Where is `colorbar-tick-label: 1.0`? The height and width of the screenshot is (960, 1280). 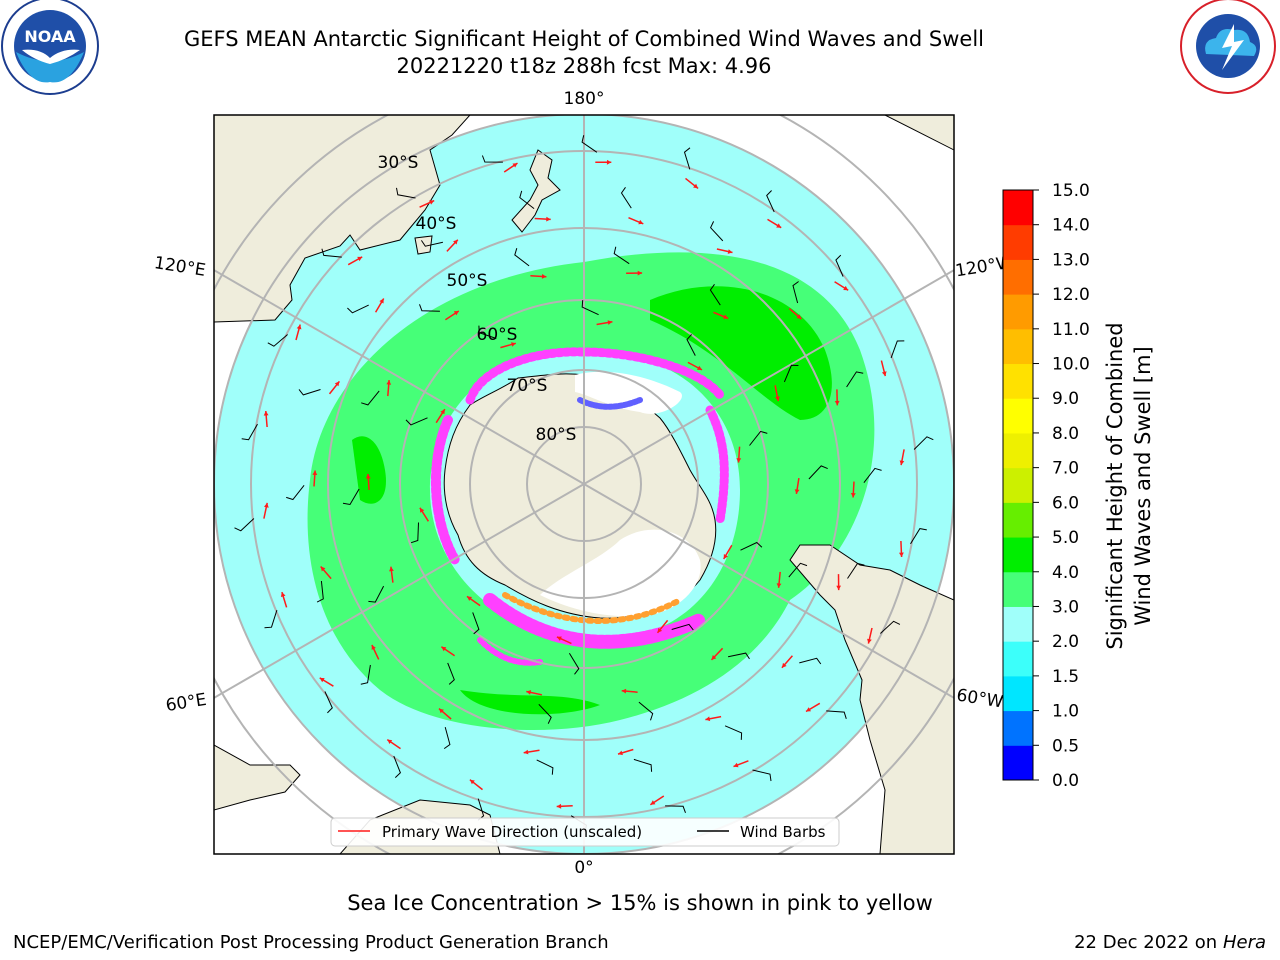 colorbar-tick-label: 1.0 is located at coordinates (1065, 712).